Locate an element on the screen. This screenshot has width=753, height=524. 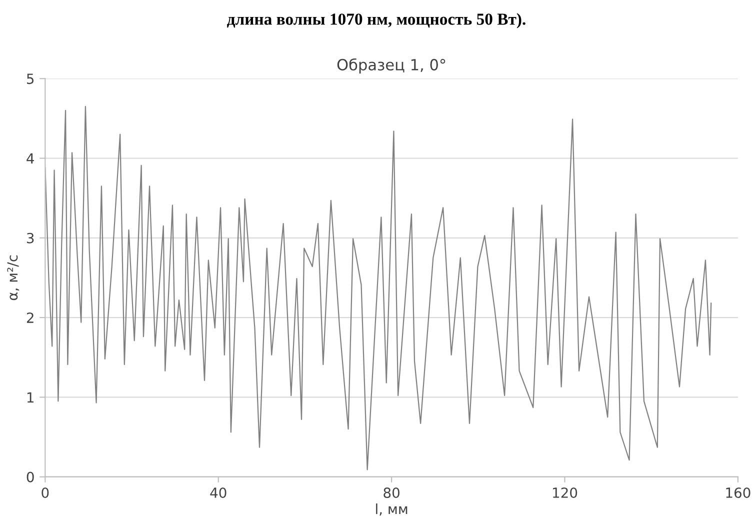
y-tick-label: 3 is located at coordinates (30, 238).